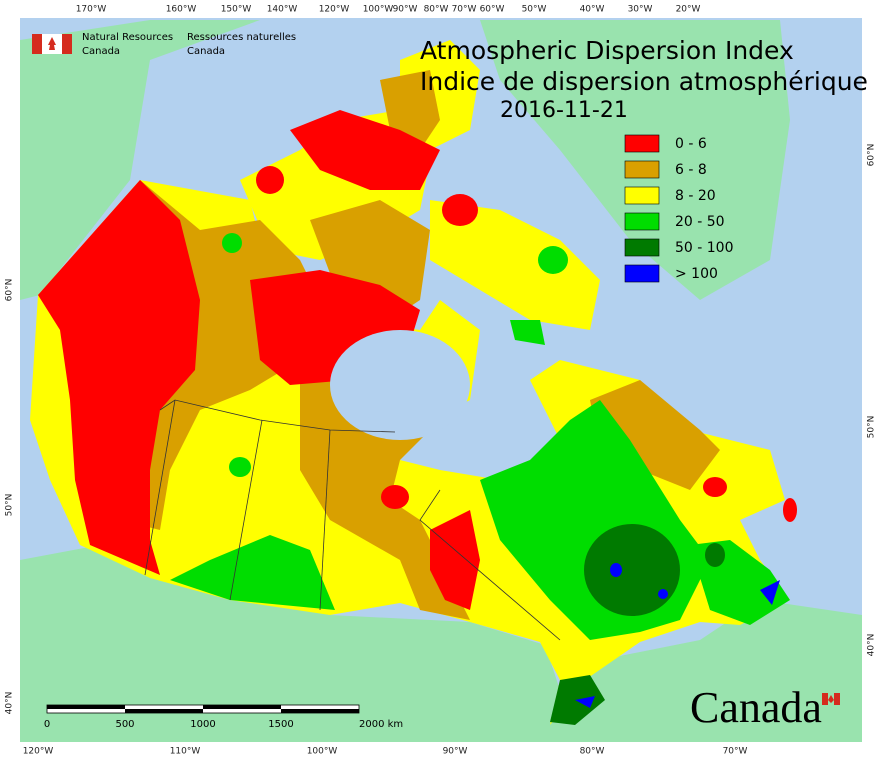  Describe the element at coordinates (640, 10) in the screenshot. I see `lon-label: 30°W` at that location.